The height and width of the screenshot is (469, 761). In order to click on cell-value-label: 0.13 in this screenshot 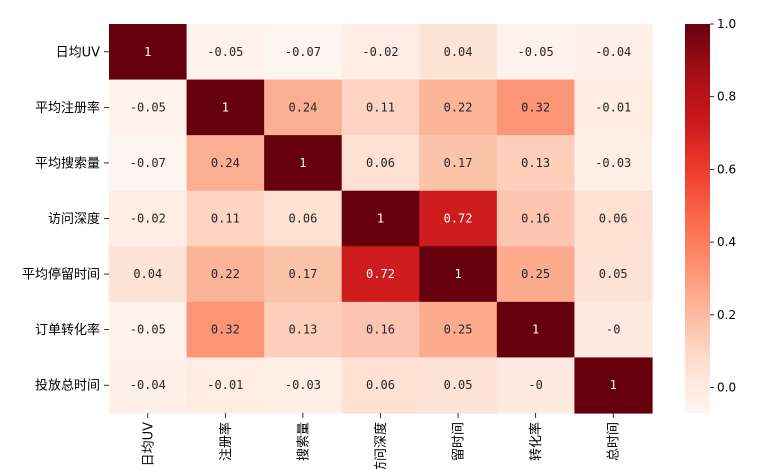, I will do `click(535, 163)`.